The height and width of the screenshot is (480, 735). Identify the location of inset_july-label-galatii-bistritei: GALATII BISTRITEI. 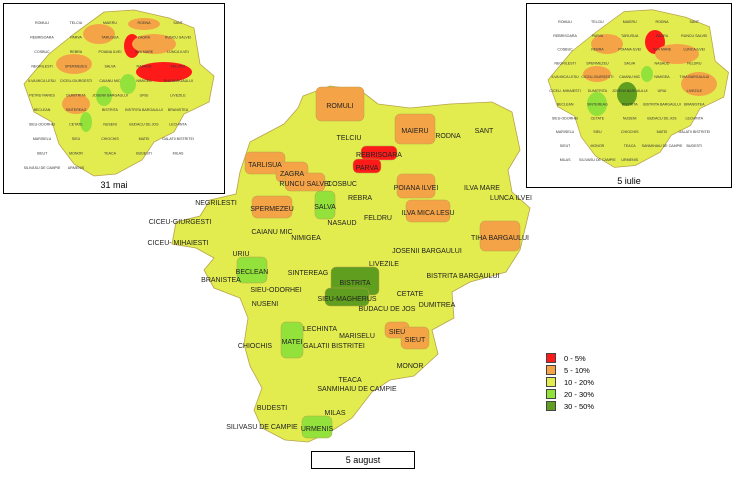
(694, 132).